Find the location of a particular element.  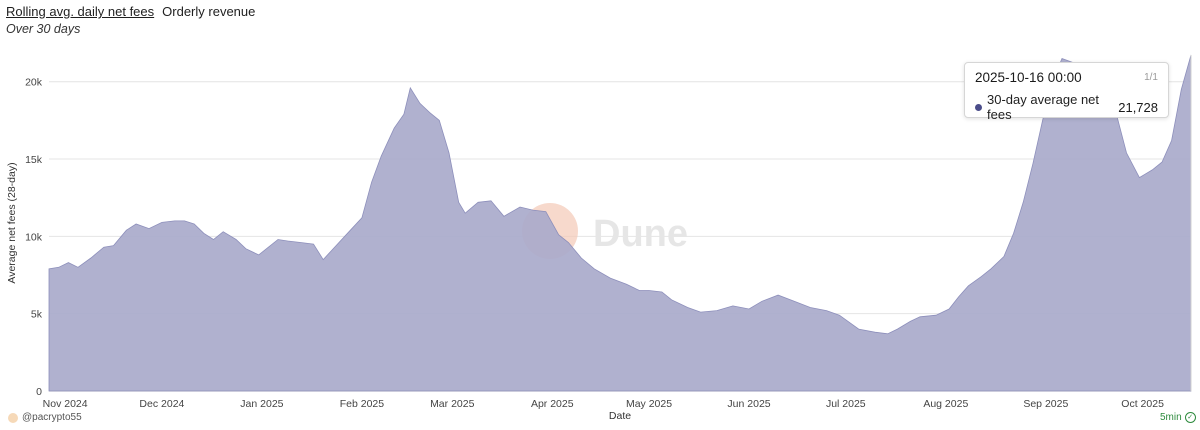

dashboard-tag: Orderly revenue is located at coordinates (209, 11).